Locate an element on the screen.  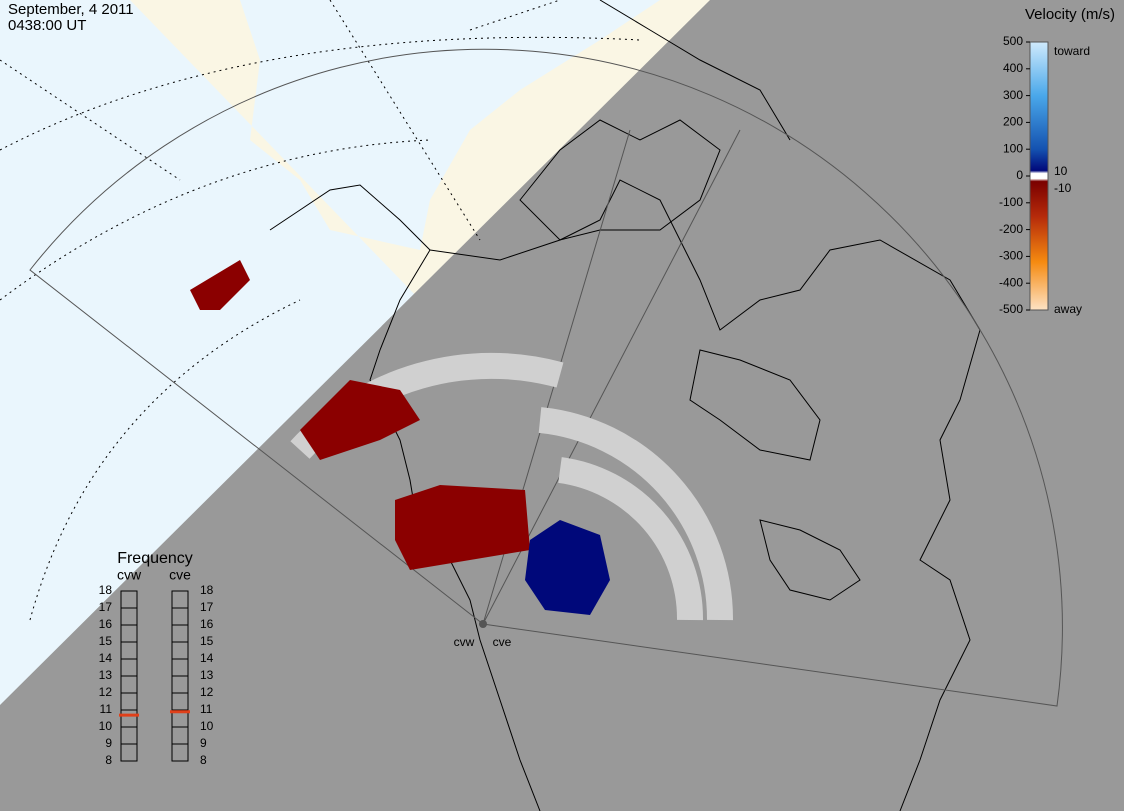
velocity-tick-label: 200 is located at coordinates (1013, 122).